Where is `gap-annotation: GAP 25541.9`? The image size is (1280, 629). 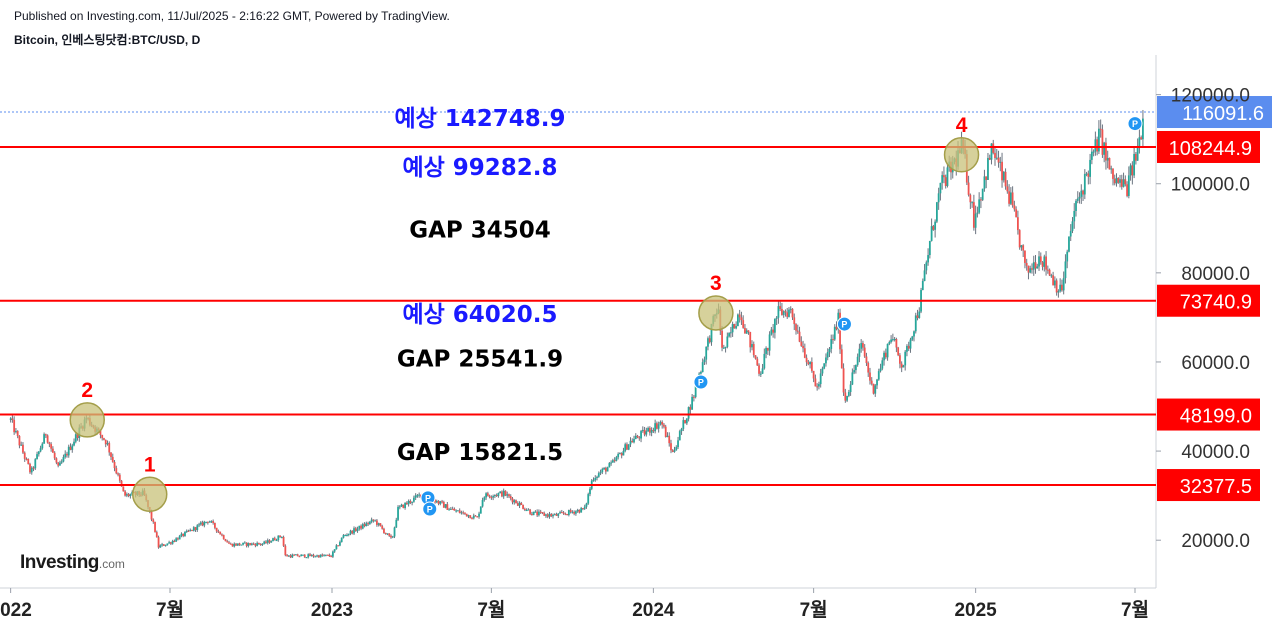
gap-annotation: GAP 25541.9 is located at coordinates (480, 360).